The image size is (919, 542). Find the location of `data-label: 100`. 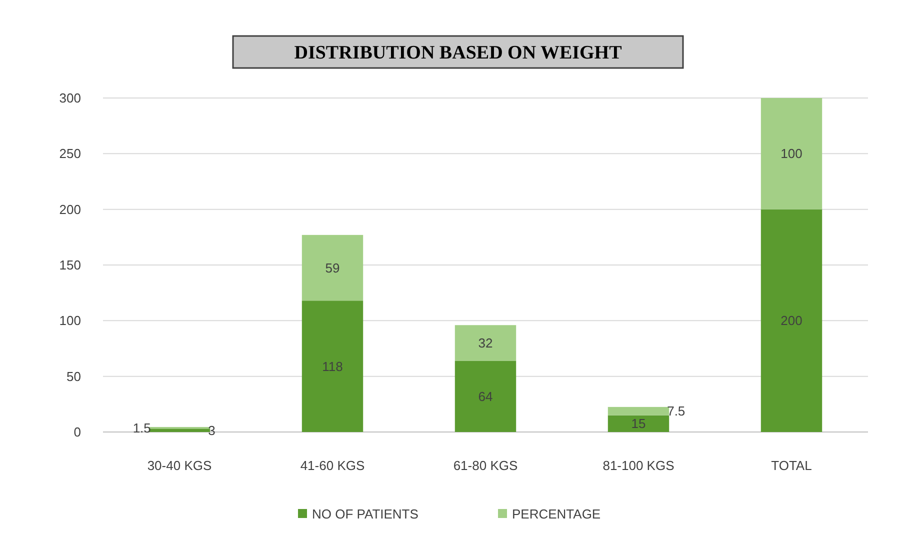

data-label: 100 is located at coordinates (791, 154).